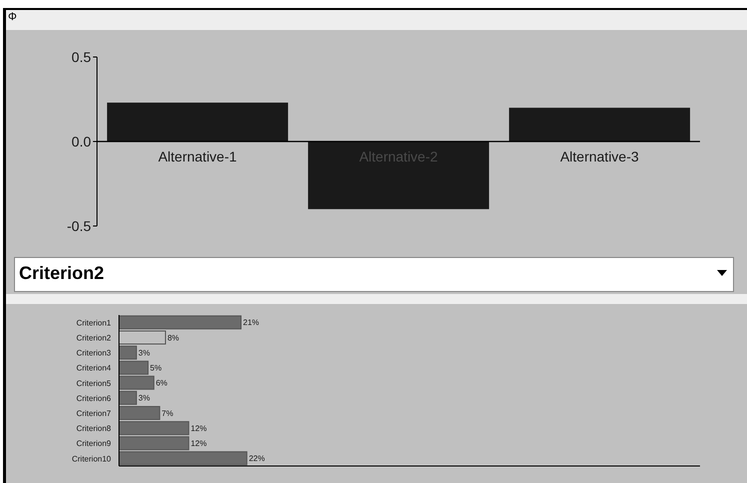  What do you see at coordinates (156, 368) in the screenshot?
I see `data-label: 5%` at bounding box center [156, 368].